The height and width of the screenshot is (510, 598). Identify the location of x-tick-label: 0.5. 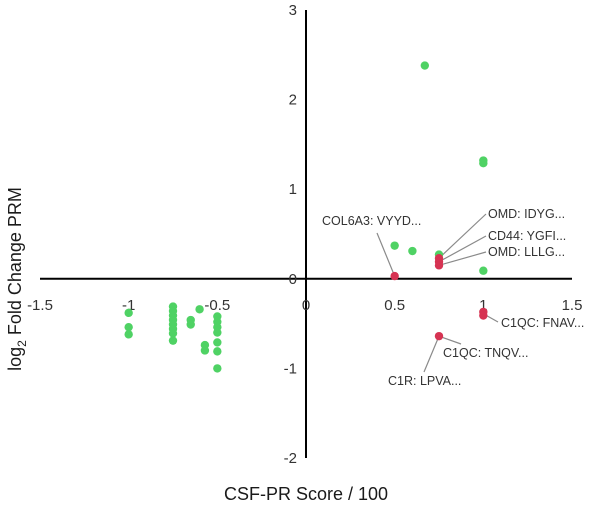
(394, 305).